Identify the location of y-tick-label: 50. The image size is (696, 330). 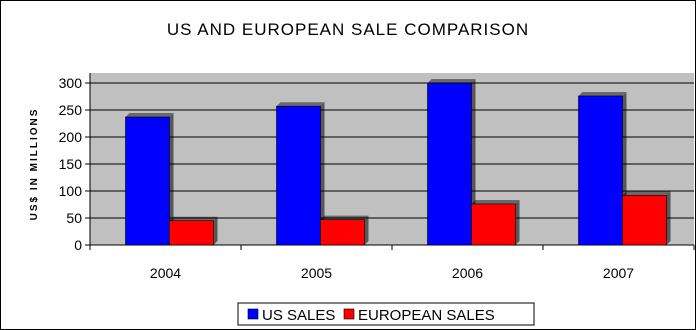
(74, 218).